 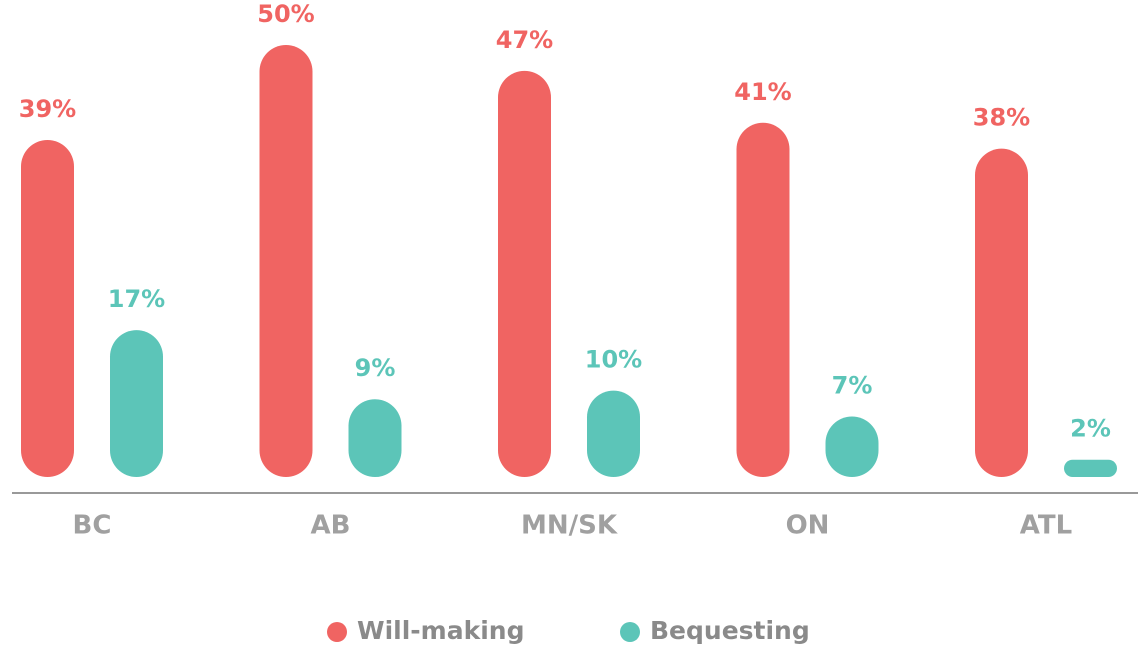 What do you see at coordinates (808, 526) in the screenshot?
I see `x-tick-label: ON` at bounding box center [808, 526].